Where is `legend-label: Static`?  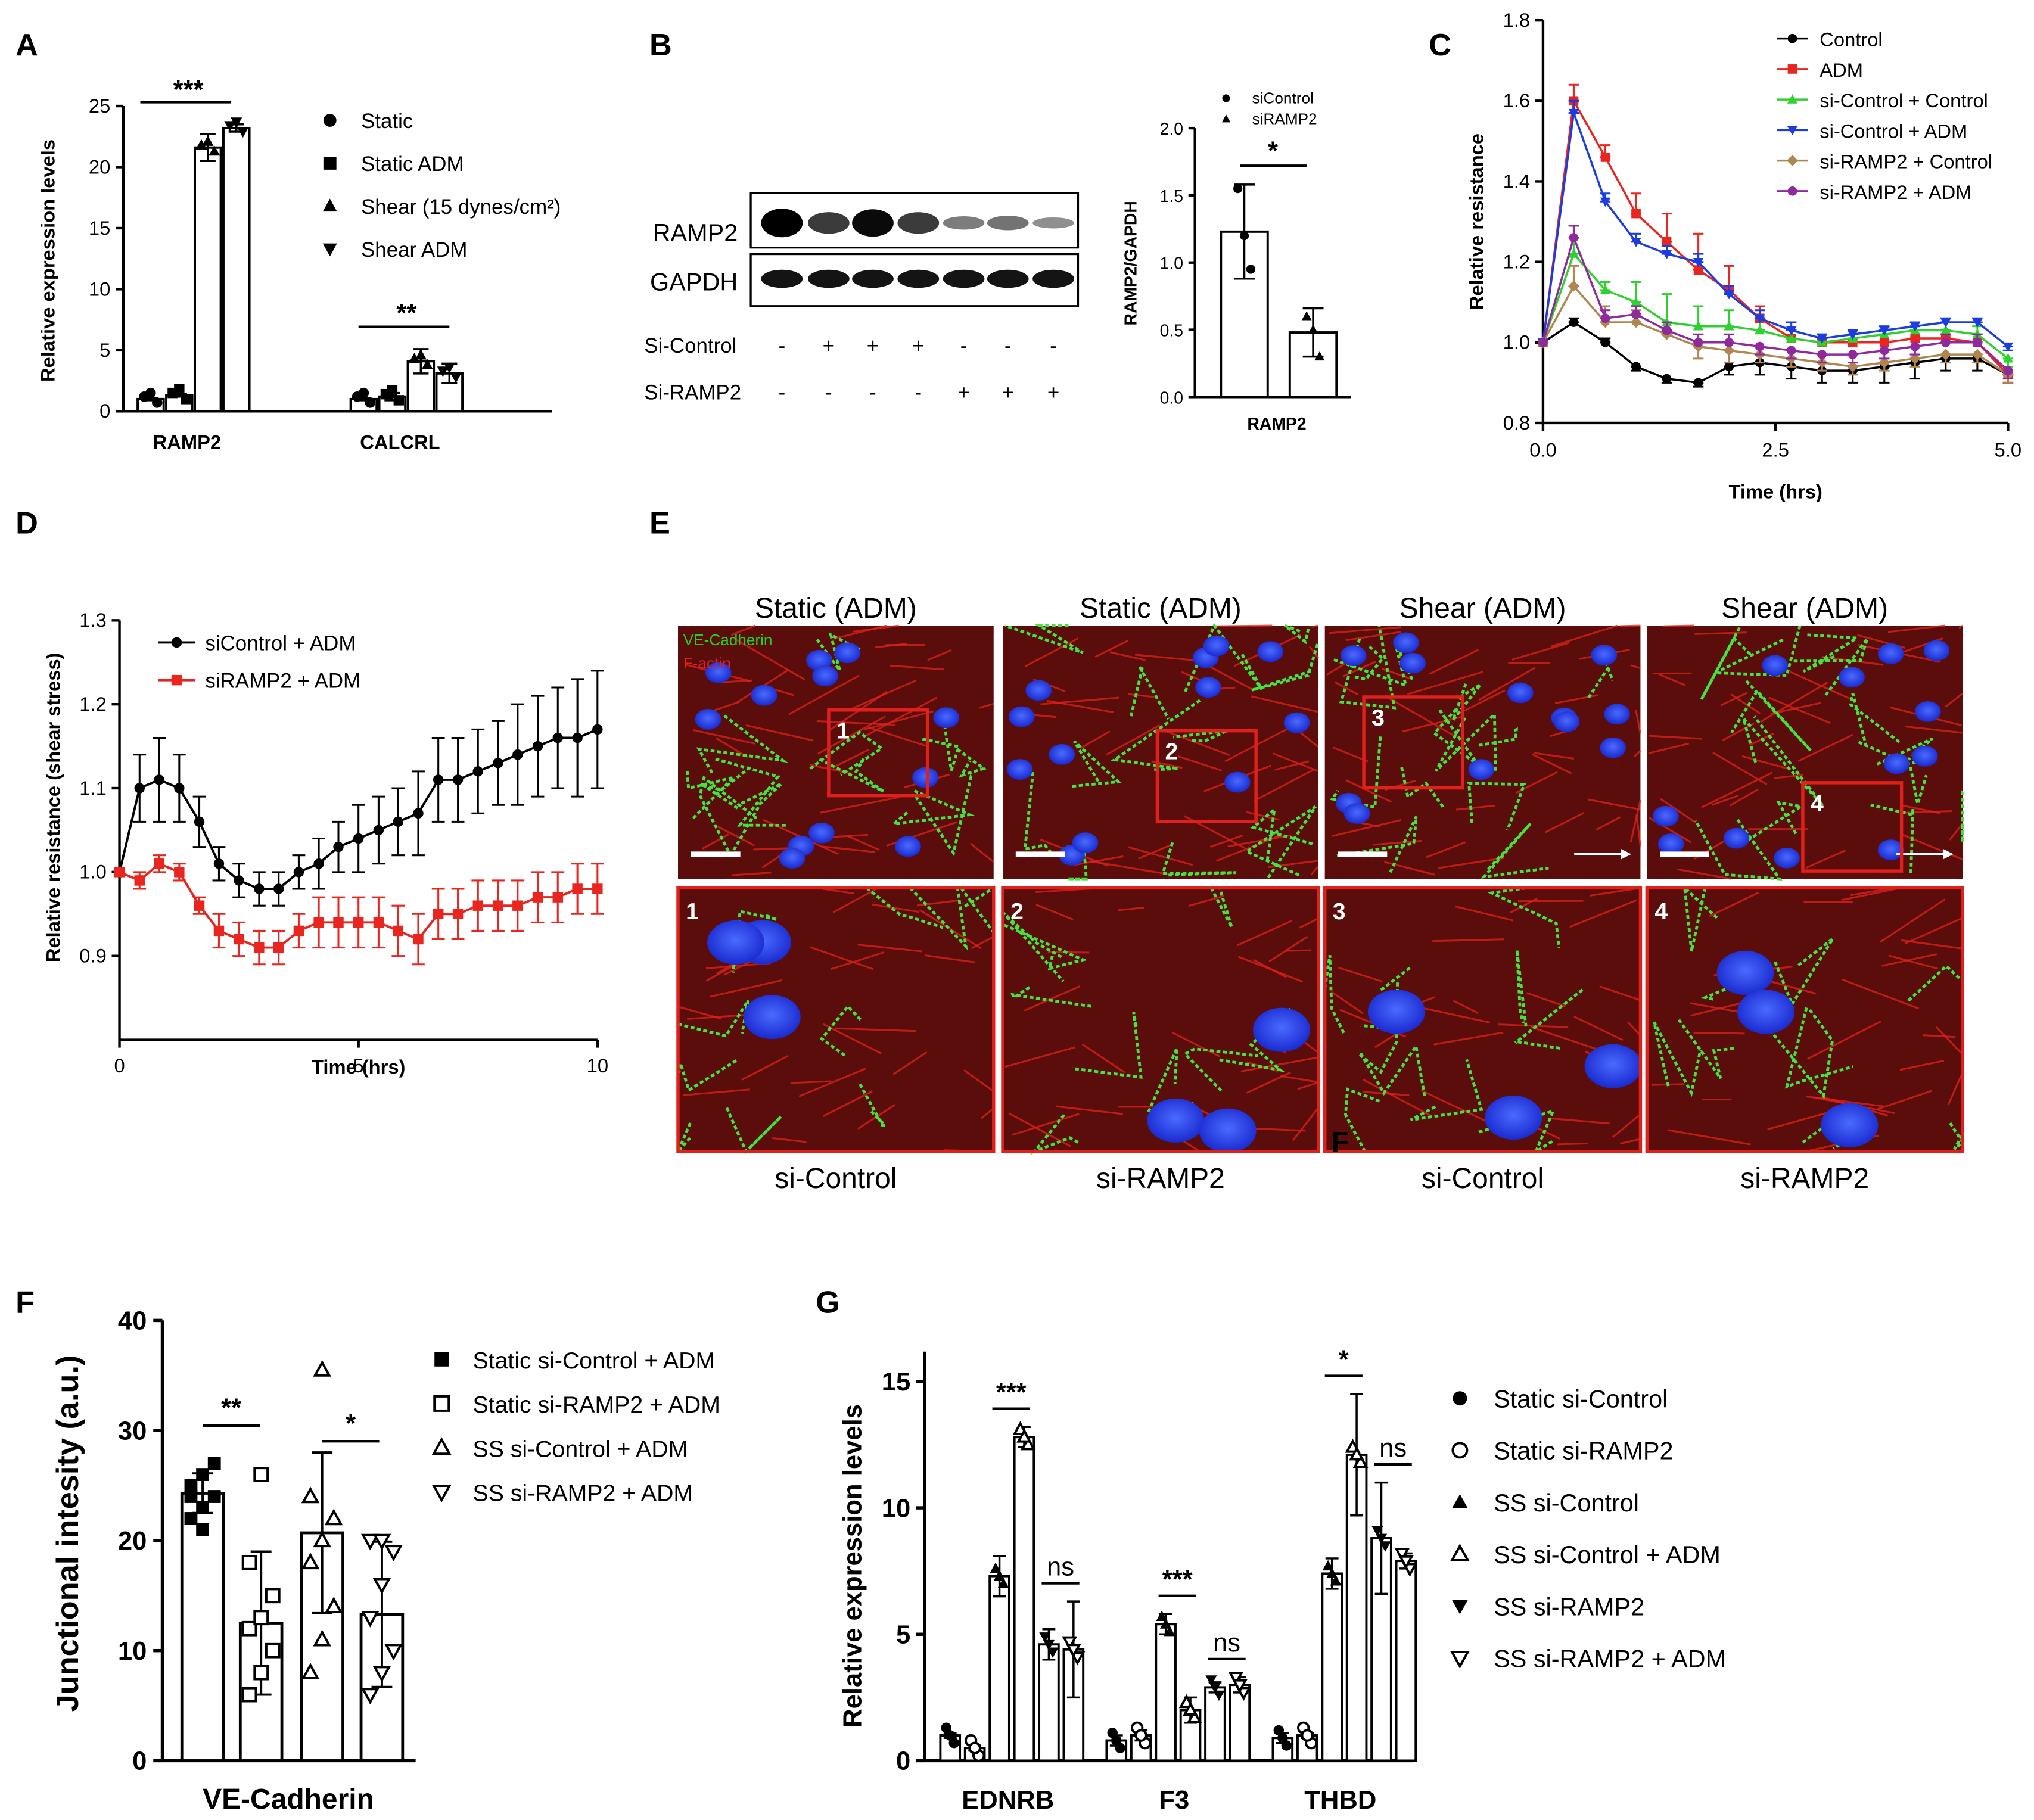
legend-label: Static is located at coordinates (387, 121).